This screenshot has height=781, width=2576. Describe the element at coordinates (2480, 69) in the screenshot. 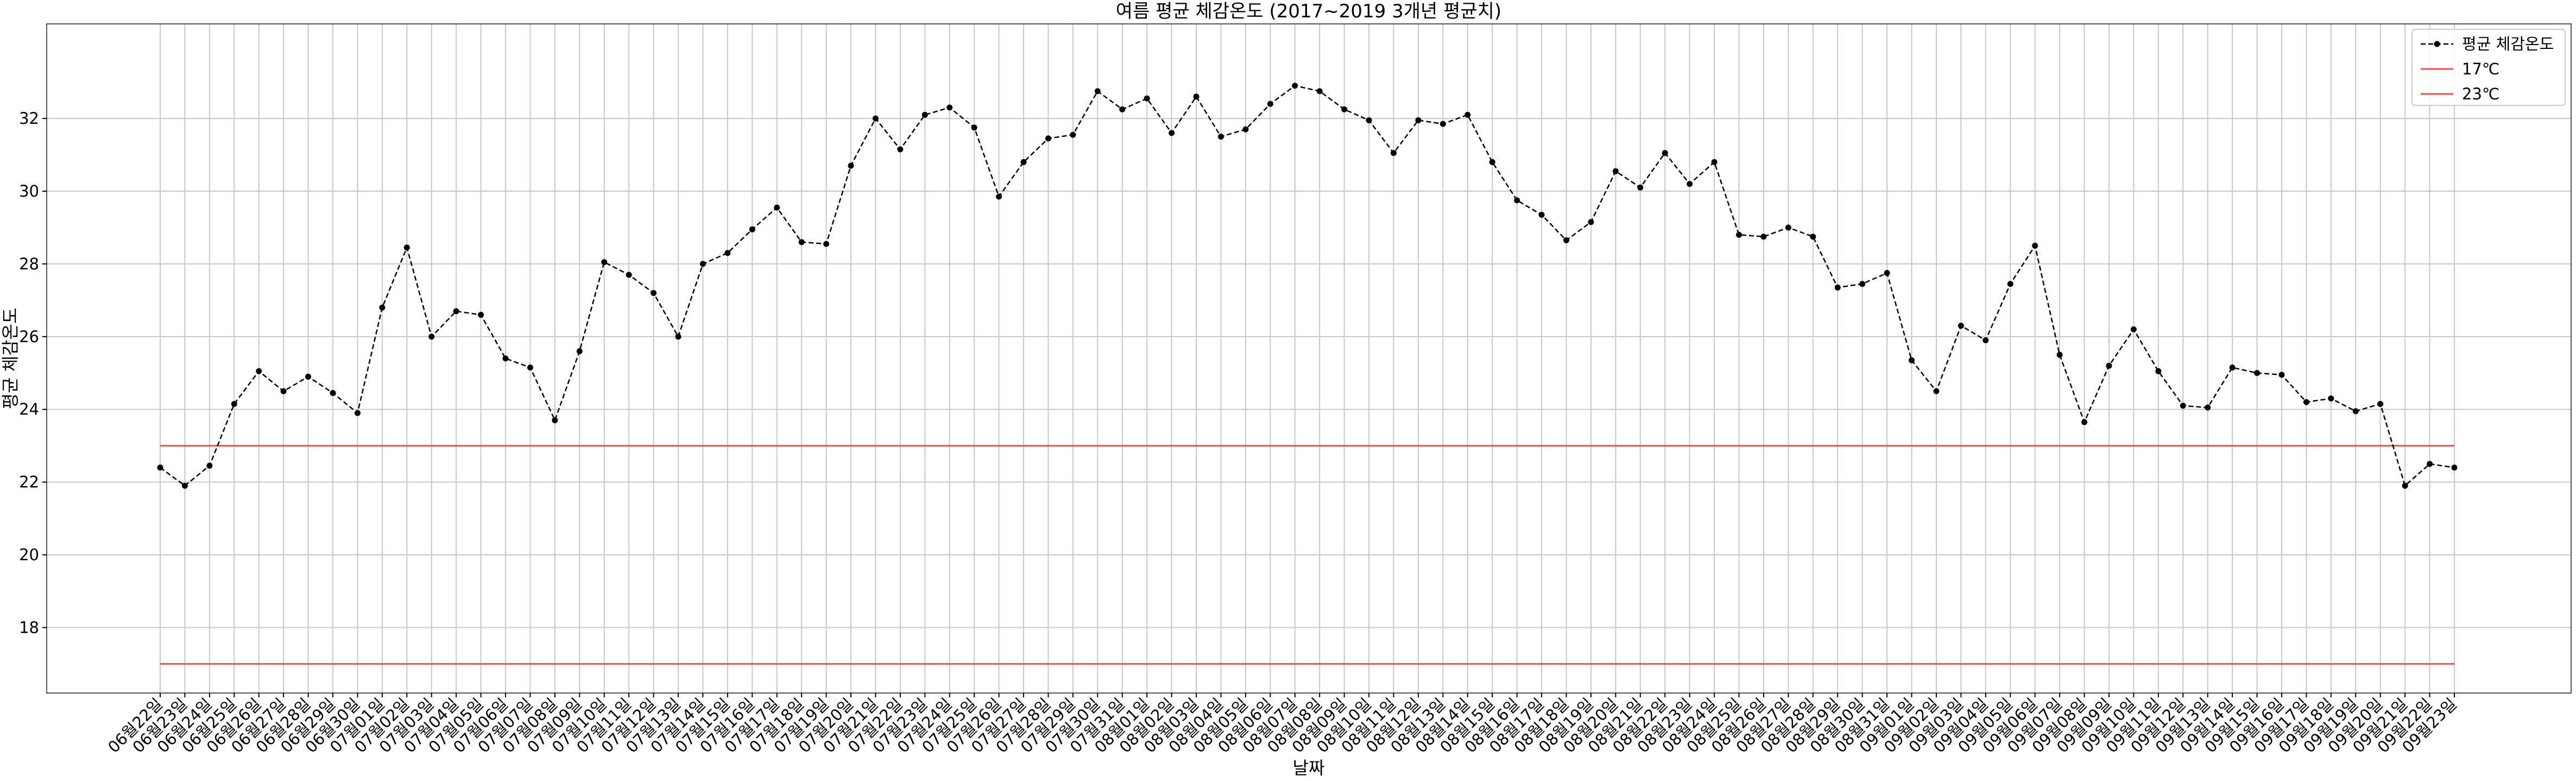

I see `legend-label: 17℃` at that location.